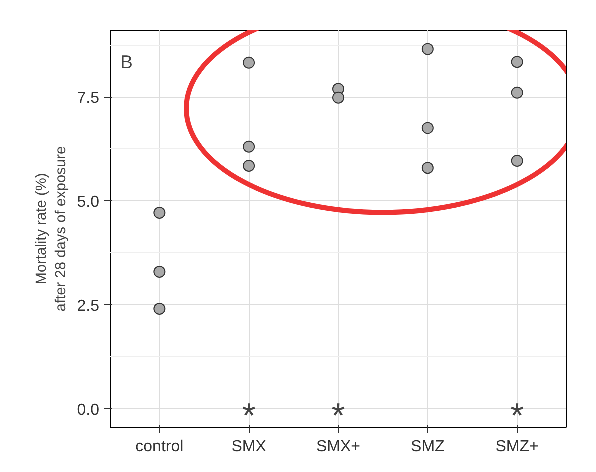 Image resolution: width=596 pixels, height=472 pixels. I want to click on y-tick-label: 5.0, so click(88, 202).